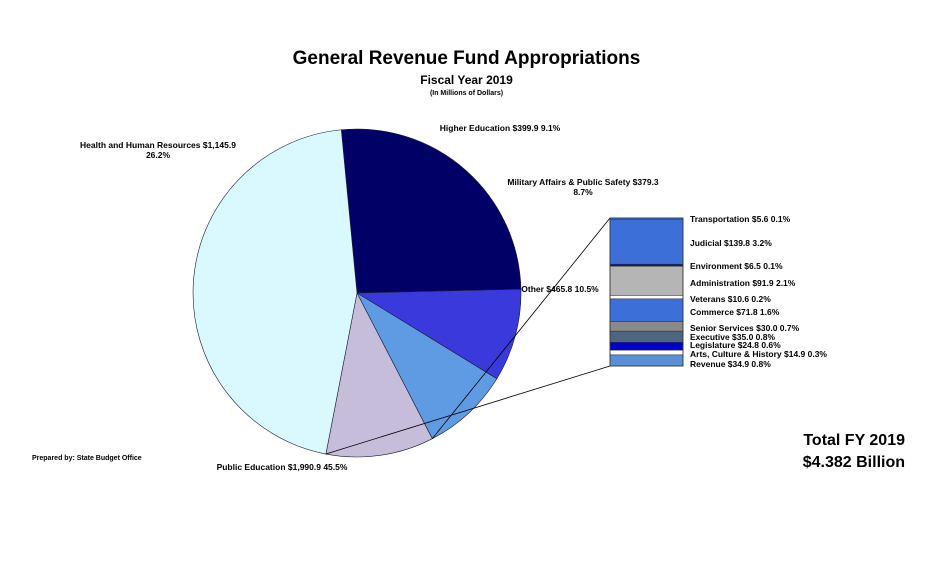  I want to click on bar-segment-legislature, so click(646, 346).